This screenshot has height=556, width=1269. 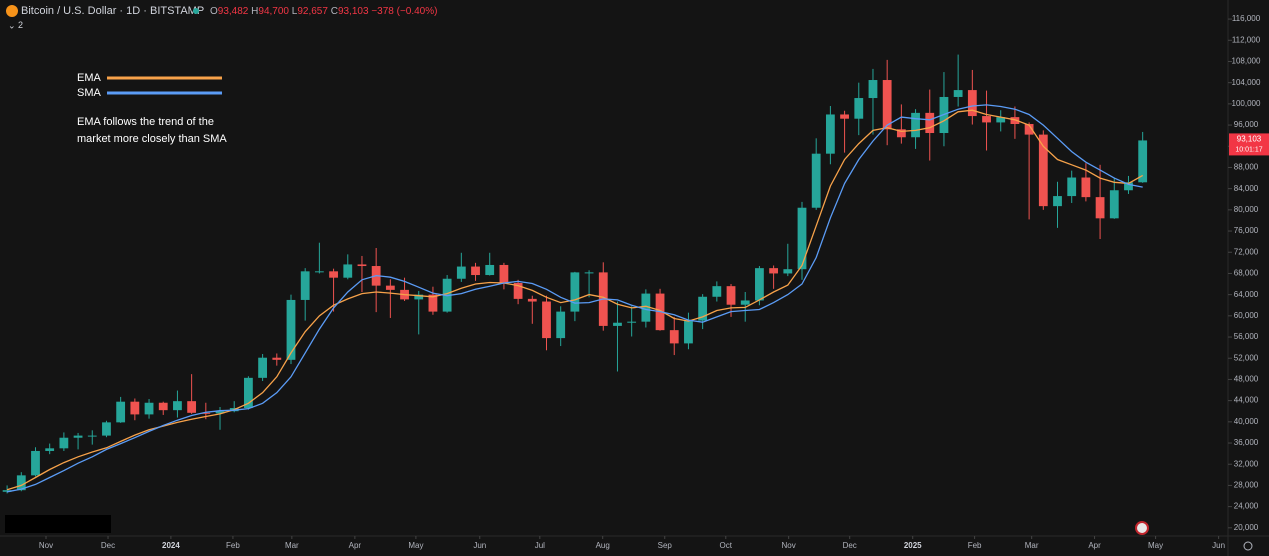 I want to click on x-tick-label: May, so click(x=415, y=545).